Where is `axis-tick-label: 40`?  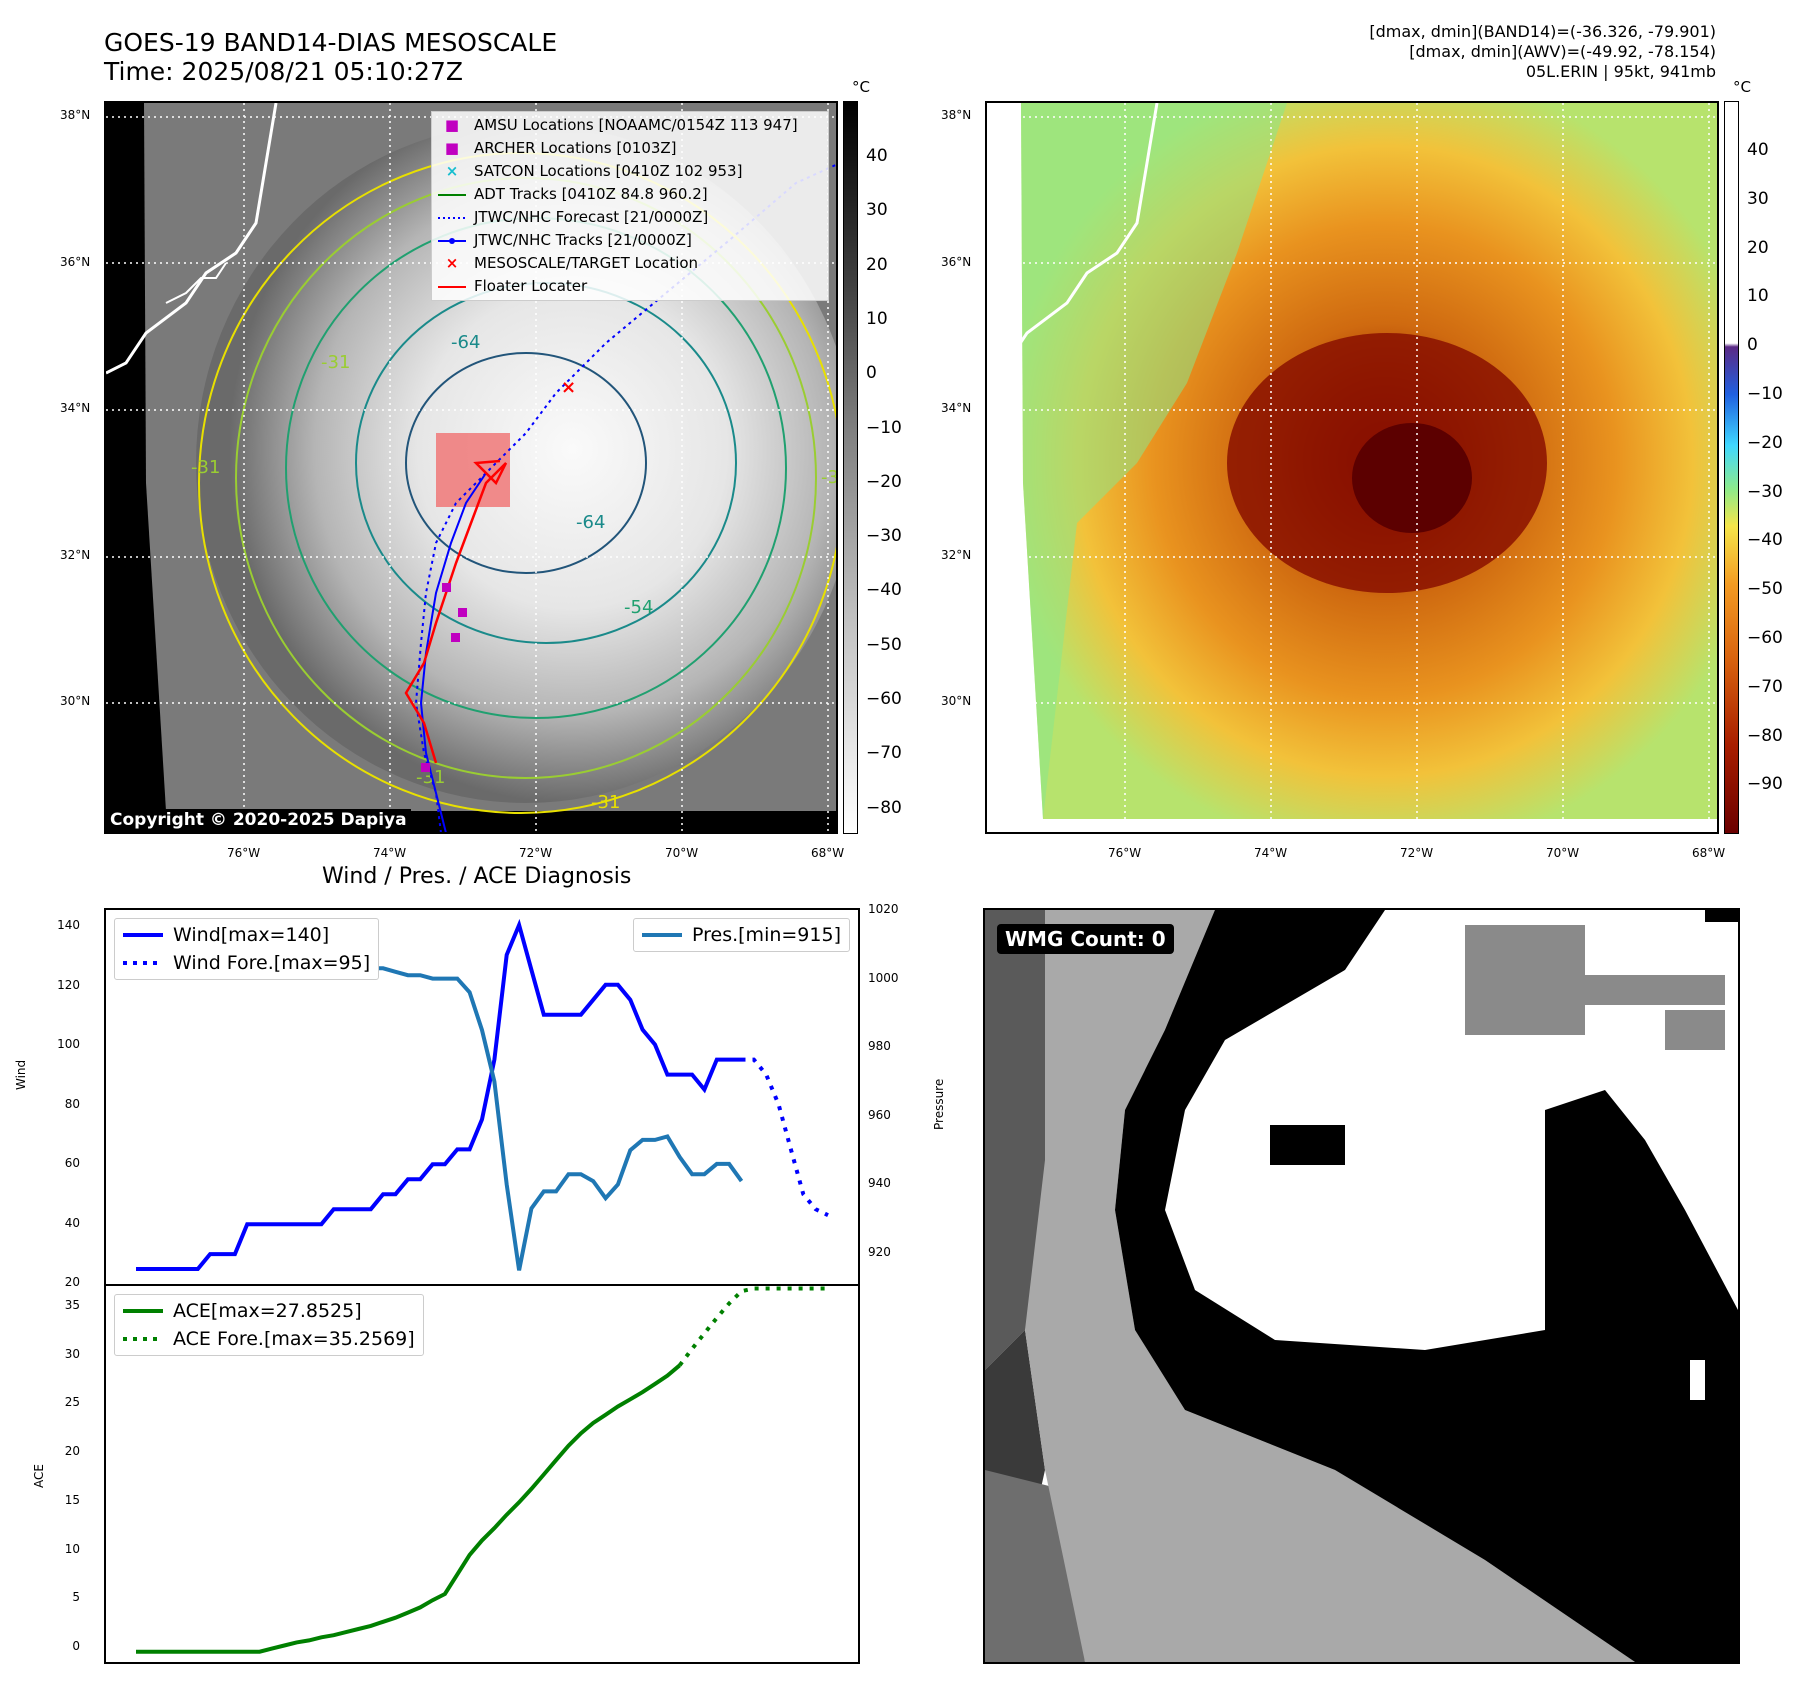
axis-tick-label: 40 is located at coordinates (72, 1222).